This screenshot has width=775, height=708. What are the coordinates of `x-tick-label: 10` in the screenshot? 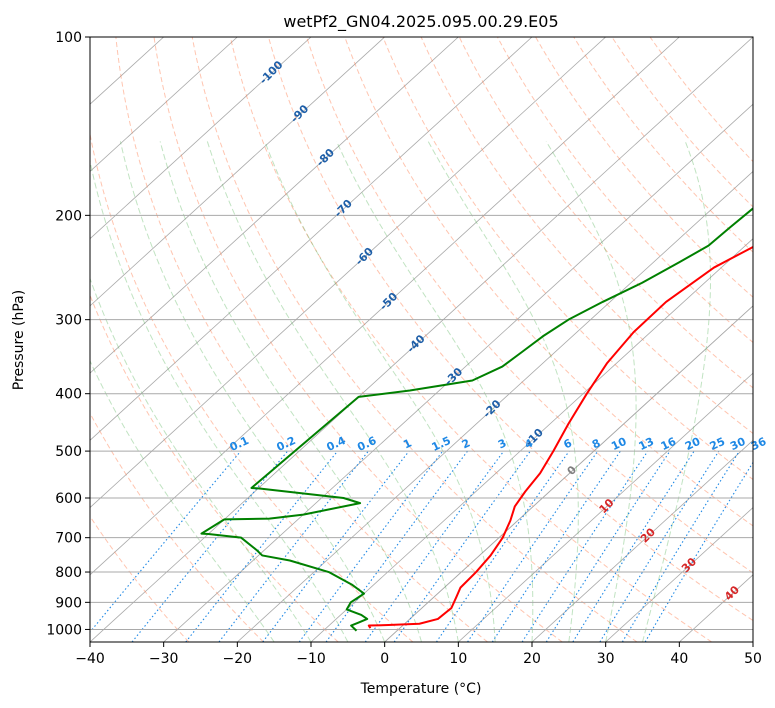 It's located at (458, 659).